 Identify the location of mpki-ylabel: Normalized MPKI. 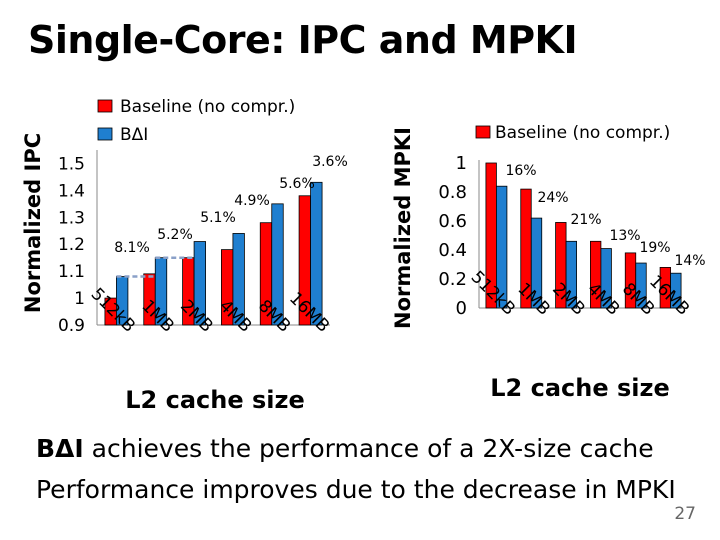
(403, 228).